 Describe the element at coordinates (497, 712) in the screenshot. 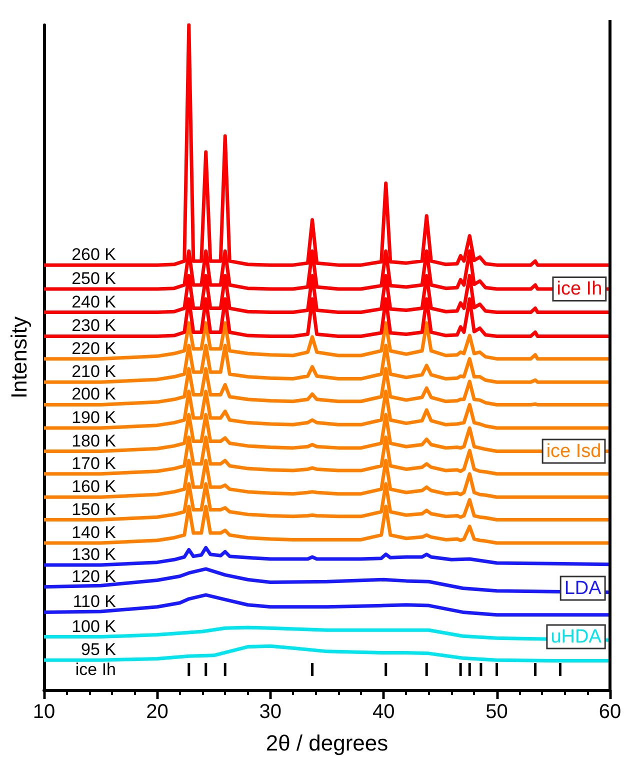

I see `x-tick-label: 50` at that location.